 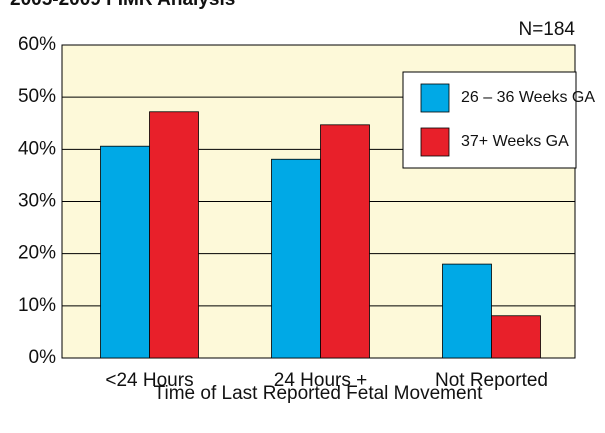 I want to click on legend-label: 37+ Weeks GA, so click(x=515, y=141).